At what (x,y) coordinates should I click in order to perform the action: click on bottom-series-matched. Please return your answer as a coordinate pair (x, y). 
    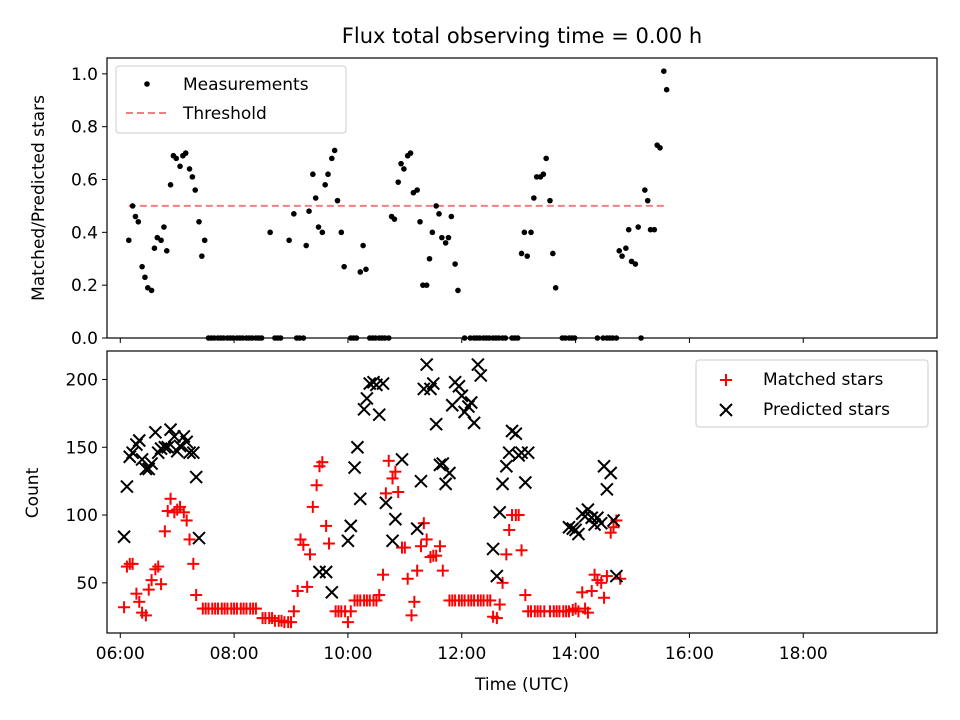
    Looking at the image, I should click on (372, 541).